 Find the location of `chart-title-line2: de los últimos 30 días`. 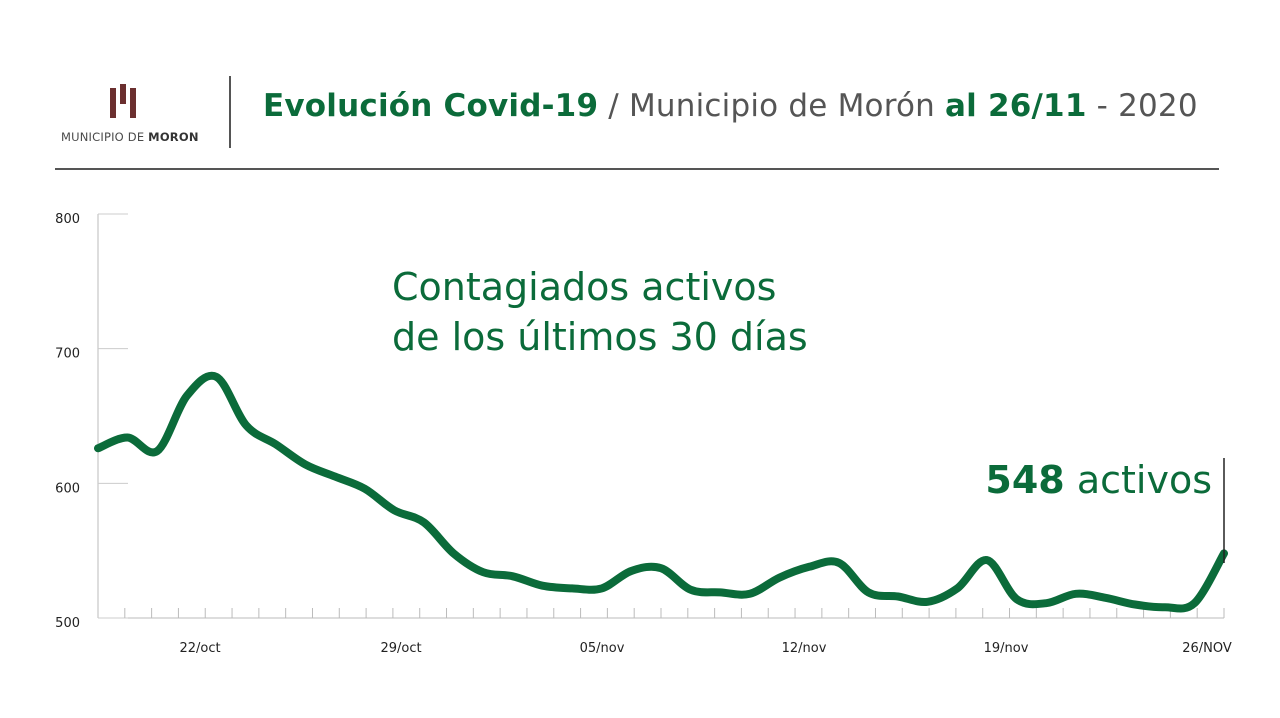

chart-title-line2: de los últimos 30 días is located at coordinates (600, 337).